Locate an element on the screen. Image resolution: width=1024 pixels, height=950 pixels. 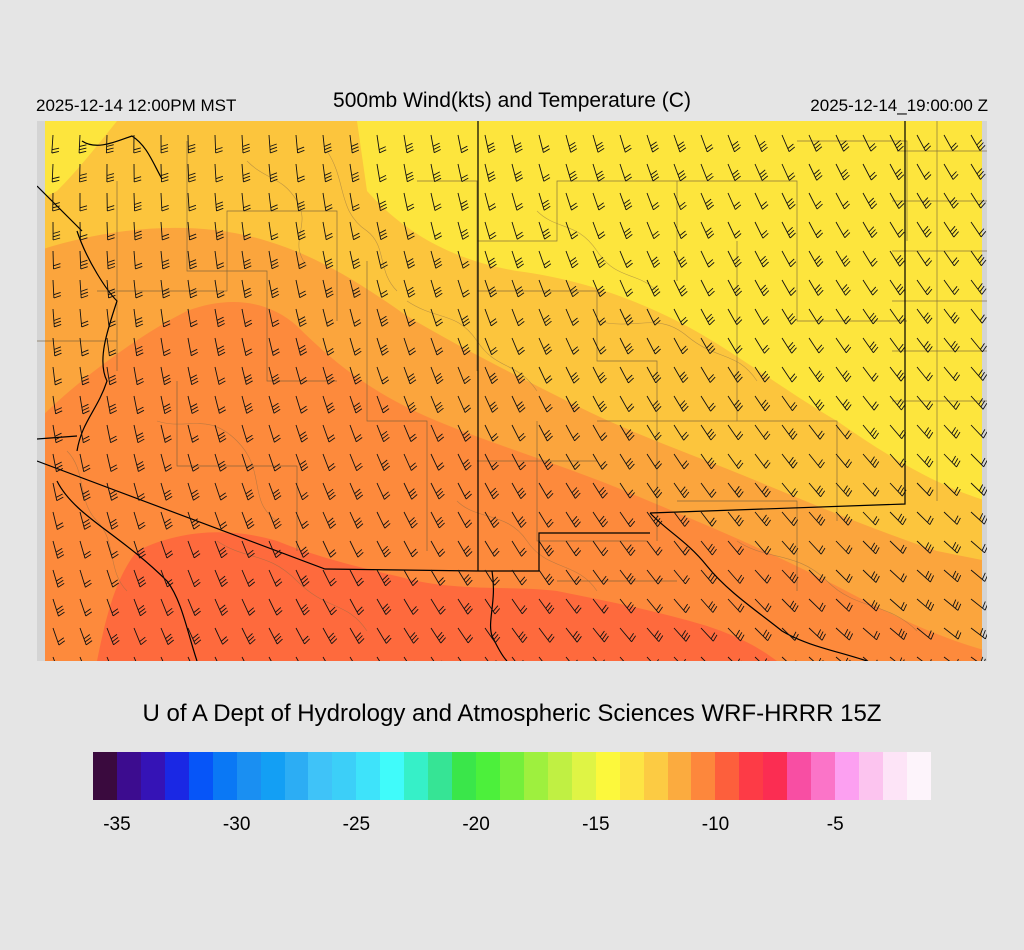
map-title: 500mb Wind(kts) and Temperature (C) is located at coordinates (512, 100).